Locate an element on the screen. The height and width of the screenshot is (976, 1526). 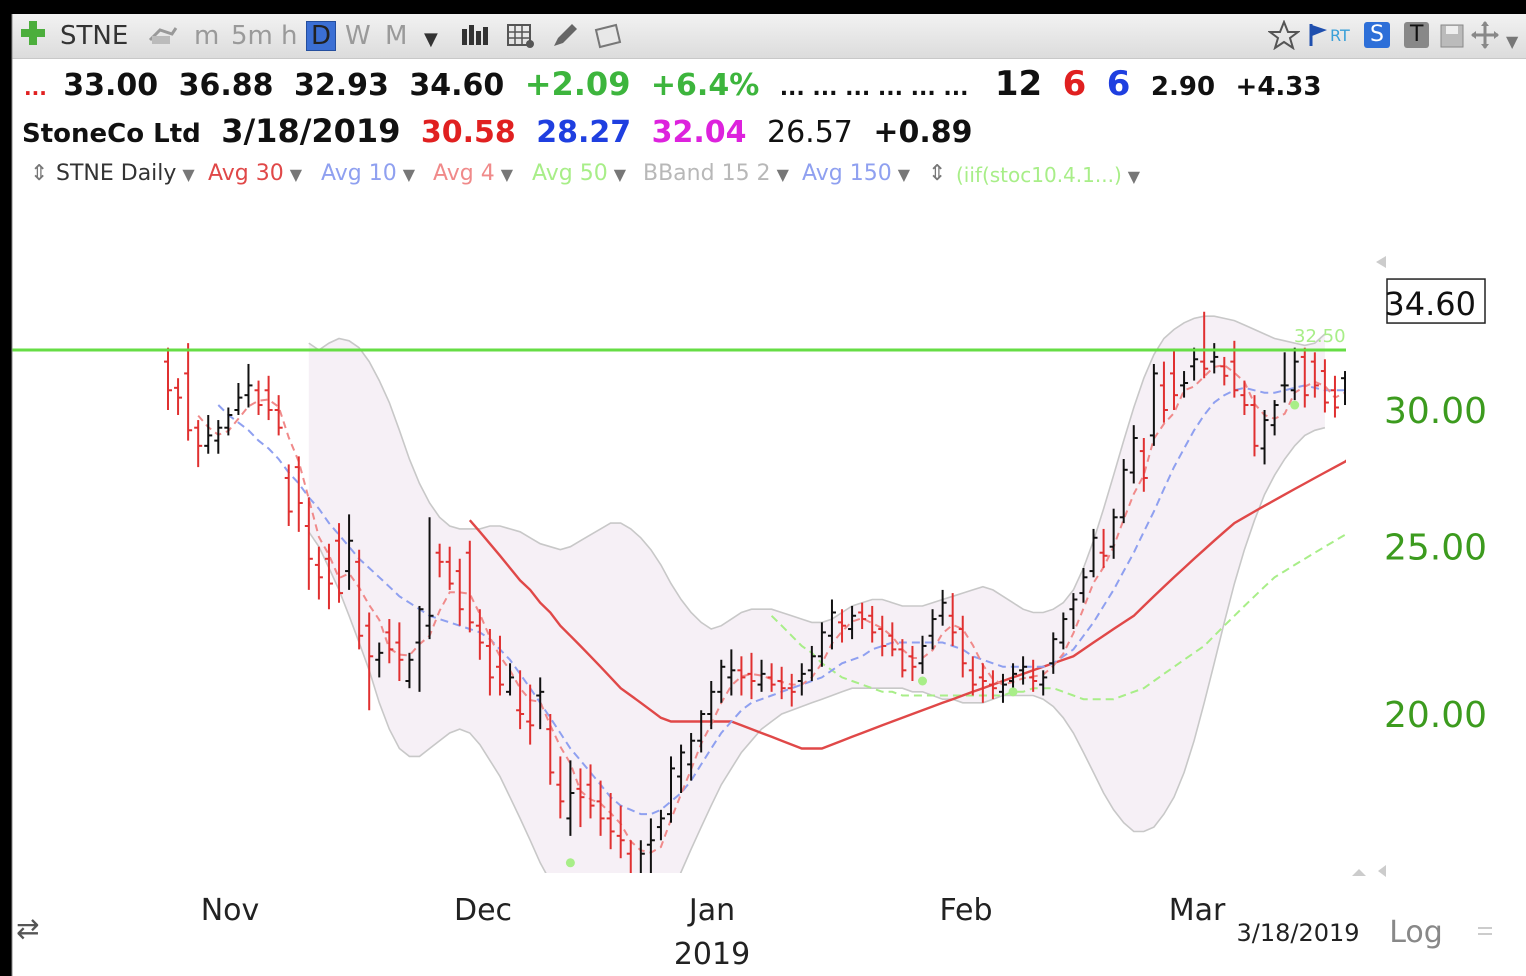
interval-dropdown-icon: ▼ is located at coordinates (431, 39).